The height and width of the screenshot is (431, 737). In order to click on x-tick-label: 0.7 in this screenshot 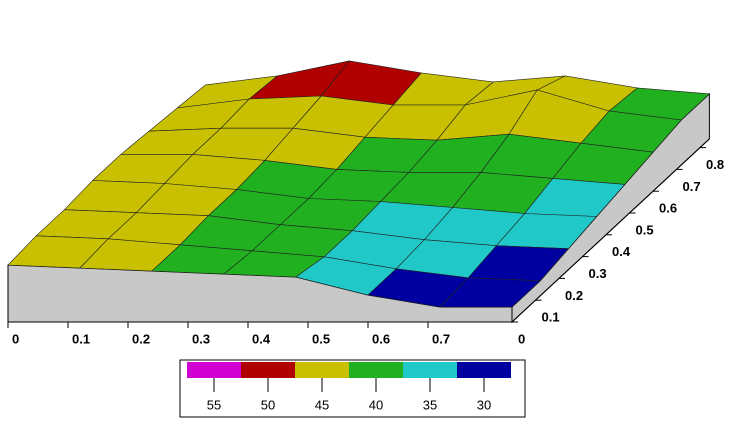, I will do `click(441, 338)`.